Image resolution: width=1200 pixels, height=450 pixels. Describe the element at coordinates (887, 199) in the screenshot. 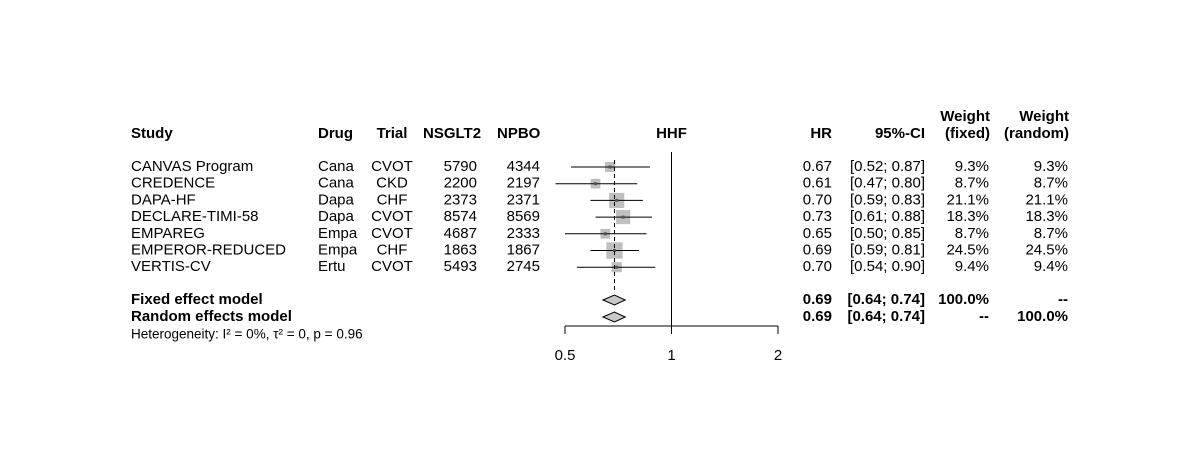

I see `ci-value: [0.59; 0.83]` at that location.